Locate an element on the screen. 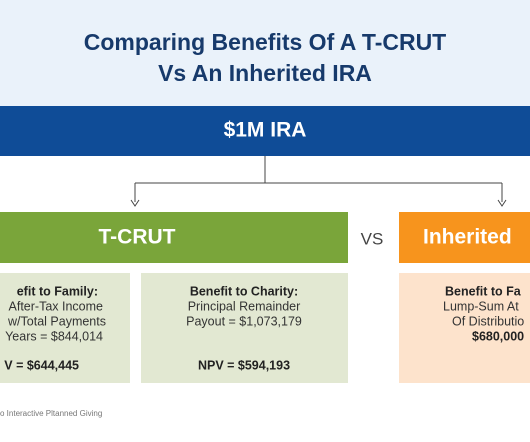 This screenshot has width=530, height=442. ira-heading: Inherited is located at coordinates (467, 237).